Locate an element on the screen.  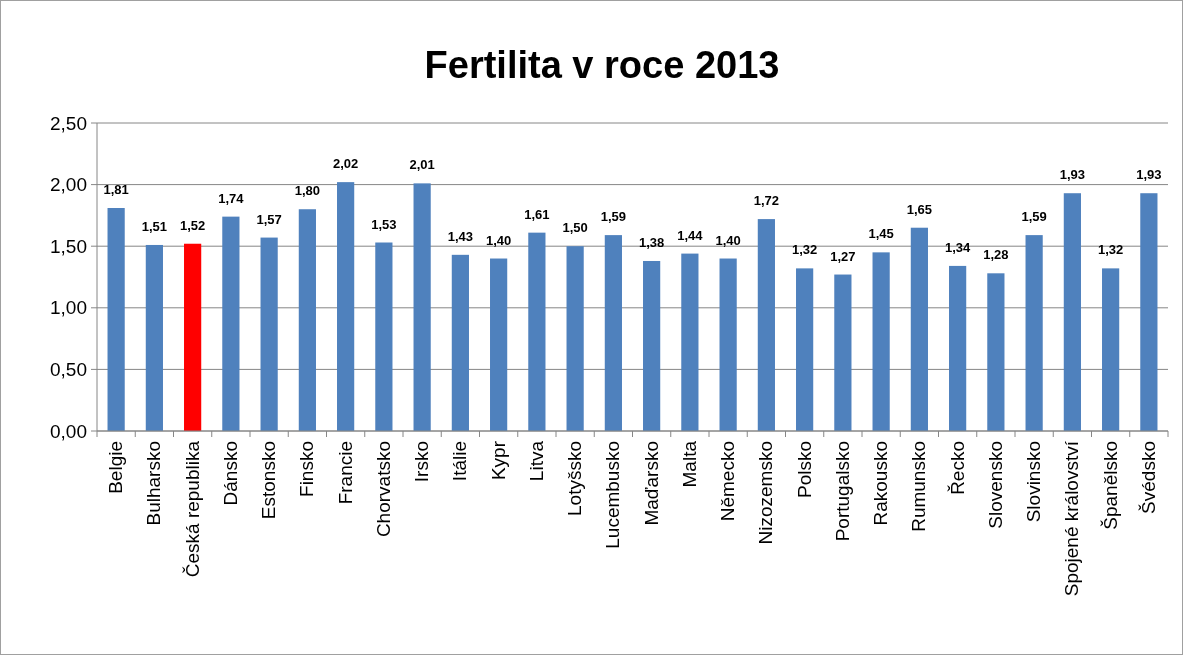
y-tick-label: 2,50 is located at coordinates (68, 123).